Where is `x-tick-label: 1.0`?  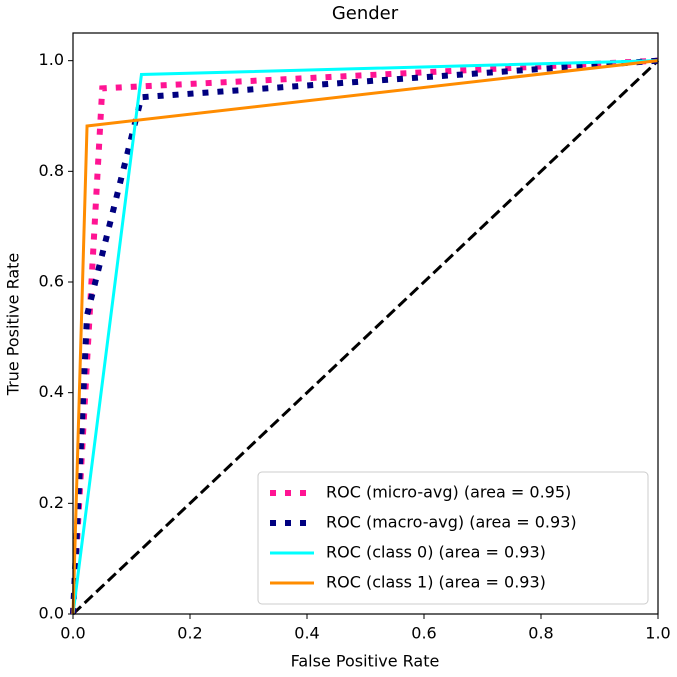 x-tick-label: 1.0 is located at coordinates (657, 633).